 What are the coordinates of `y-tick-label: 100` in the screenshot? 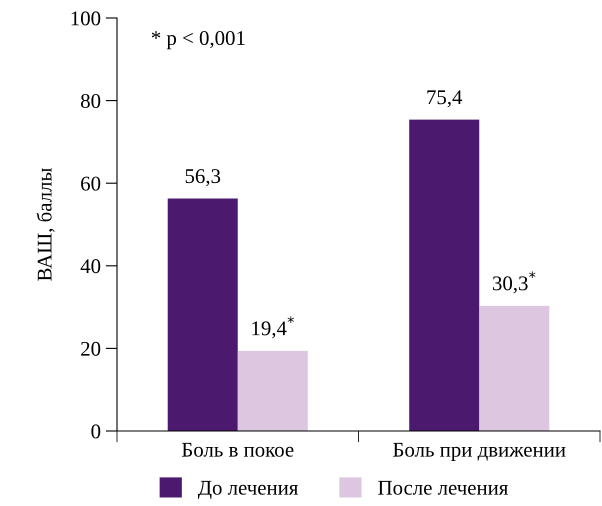 It's located at (86, 18).